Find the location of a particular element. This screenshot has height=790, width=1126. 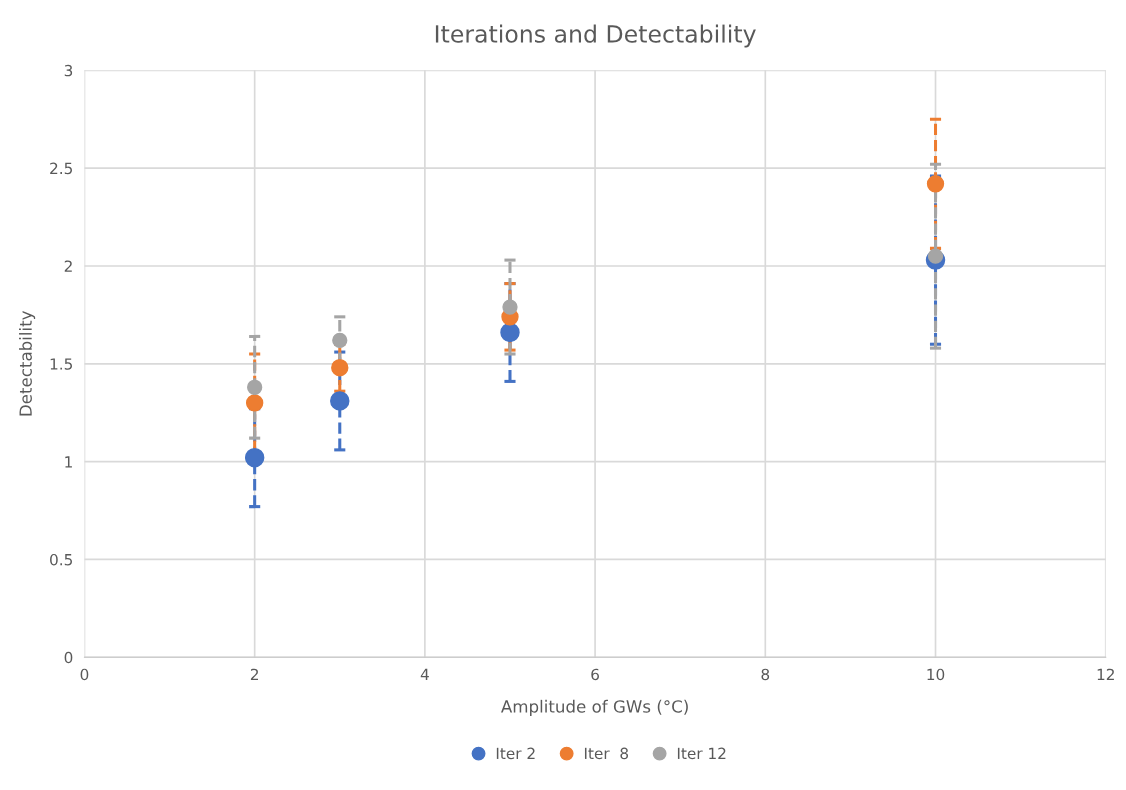

x-tick-label: 12 is located at coordinates (1105, 674).